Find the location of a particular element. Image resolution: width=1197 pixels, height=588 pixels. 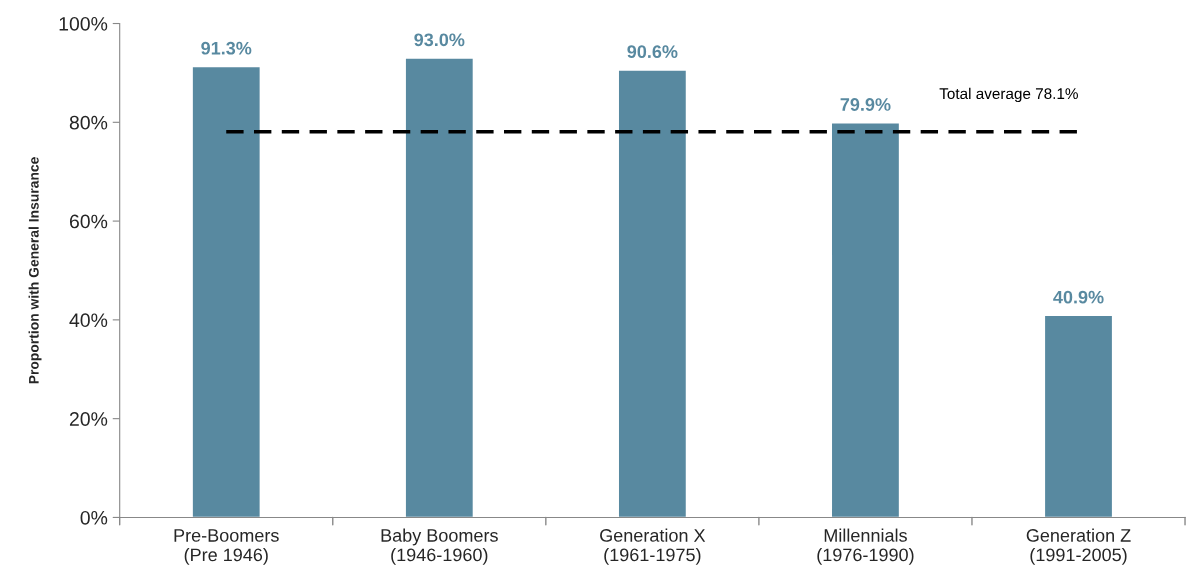

y-tick-label: 20% is located at coordinates (88, 419).